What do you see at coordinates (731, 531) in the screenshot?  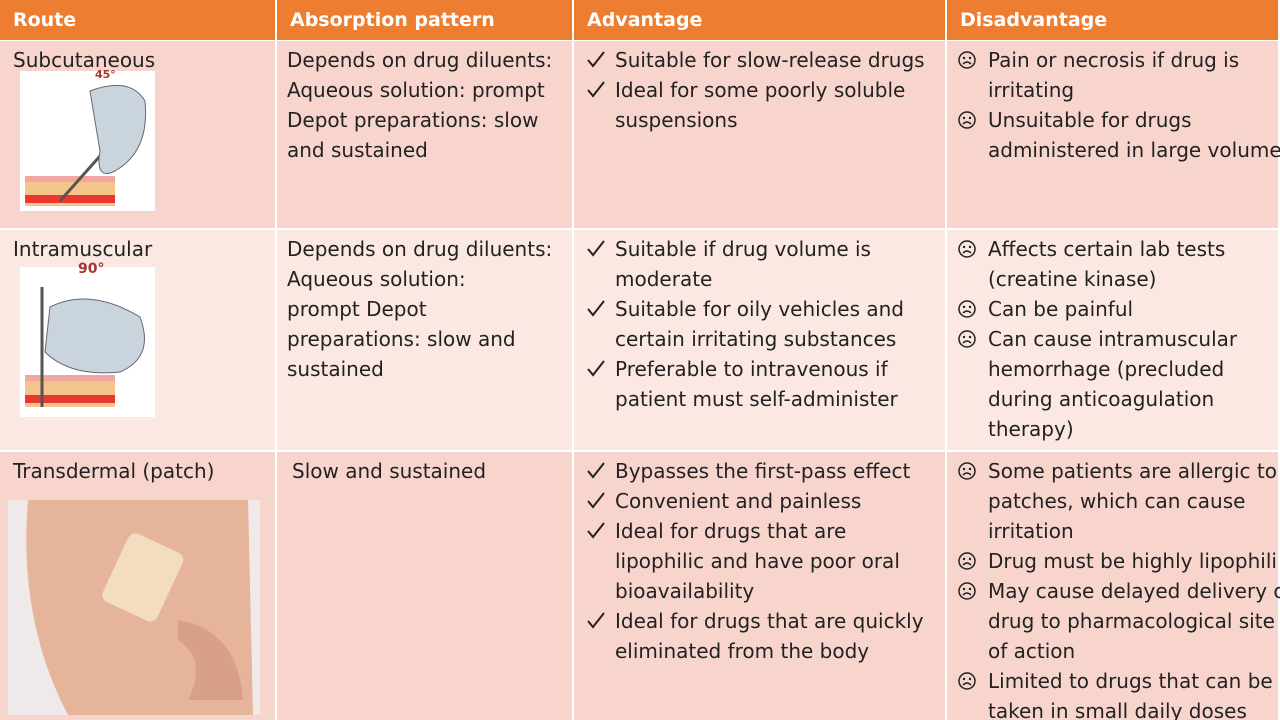 I see `advantage-line: Ideal for drugs that are` at bounding box center [731, 531].